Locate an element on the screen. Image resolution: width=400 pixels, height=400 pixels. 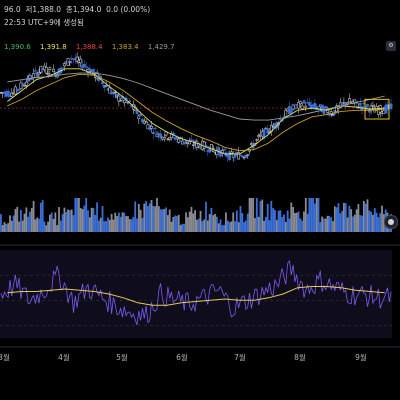
ma-value-4: 1,429.7 is located at coordinates (161, 47).